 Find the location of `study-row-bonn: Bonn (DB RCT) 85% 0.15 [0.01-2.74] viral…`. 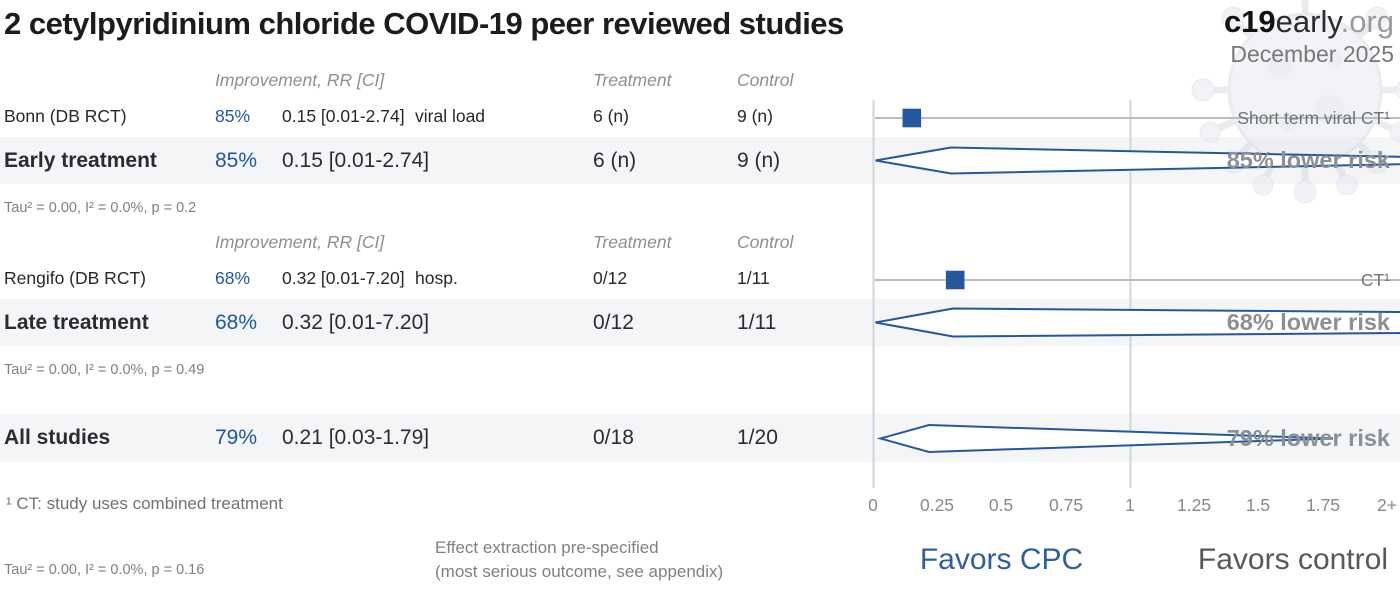

study-row-bonn: Bonn (DB RCT) 85% 0.15 [0.01-2.74] viral… is located at coordinates (700, 118).